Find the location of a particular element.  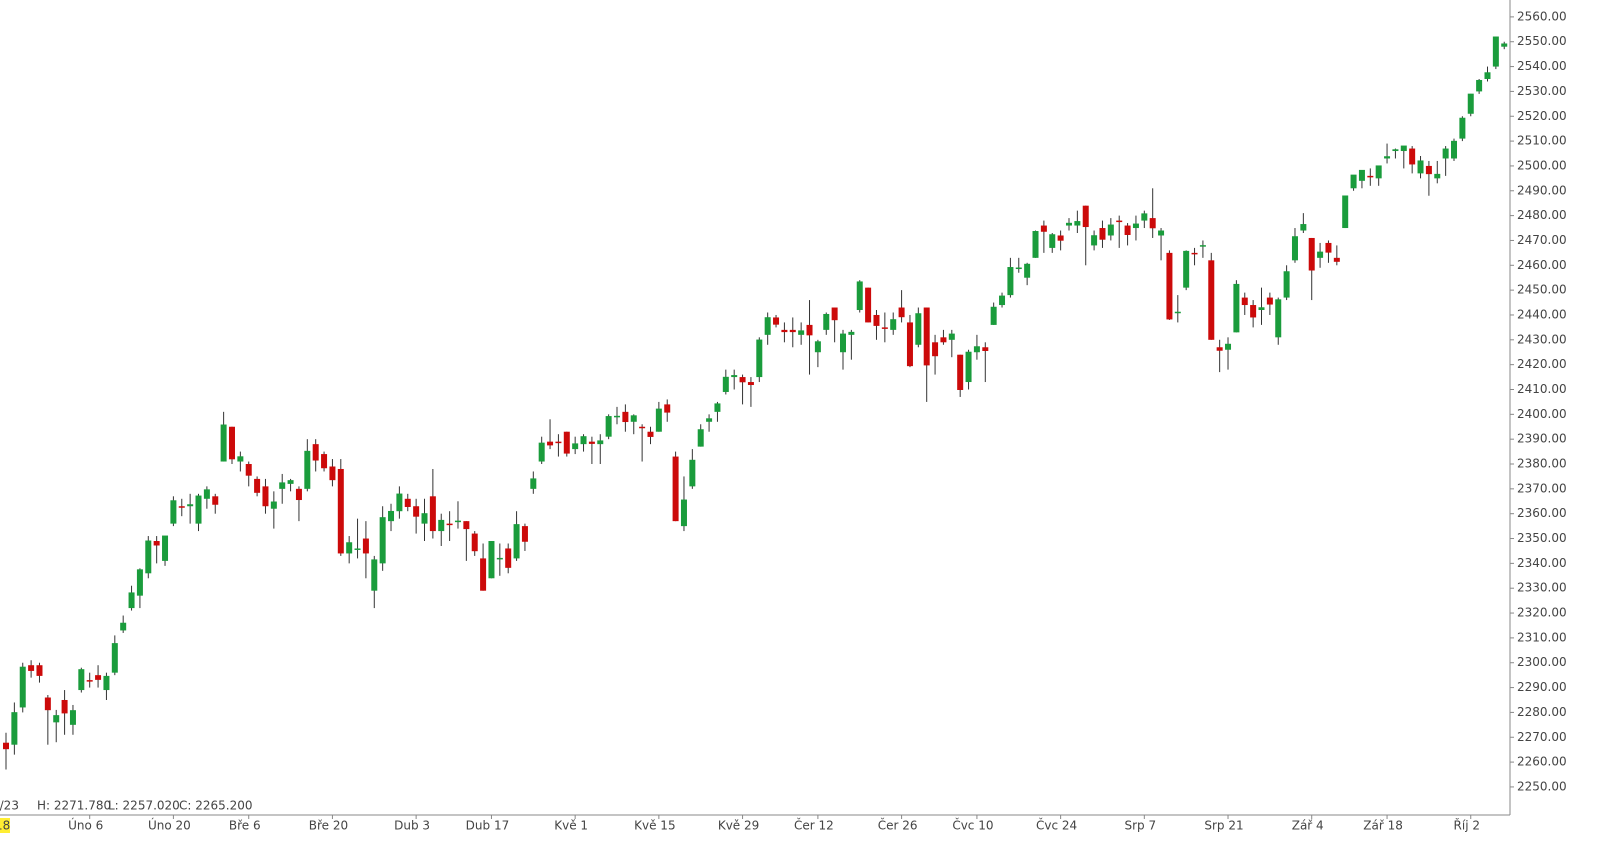

y-tick-label: 2540.00 is located at coordinates (1542, 66).